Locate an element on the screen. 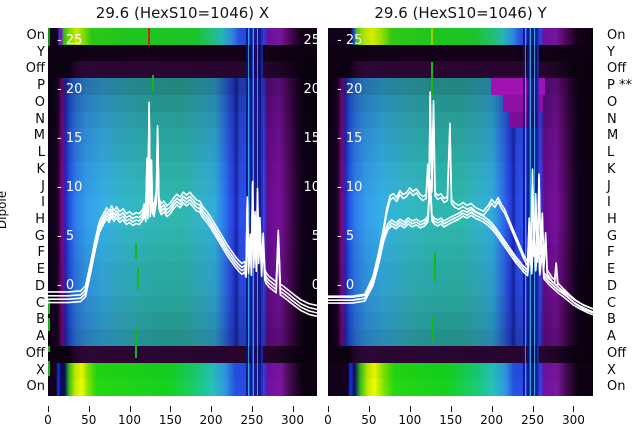 This screenshot has width=640, height=440. row-label-K: K is located at coordinates (40, 169).